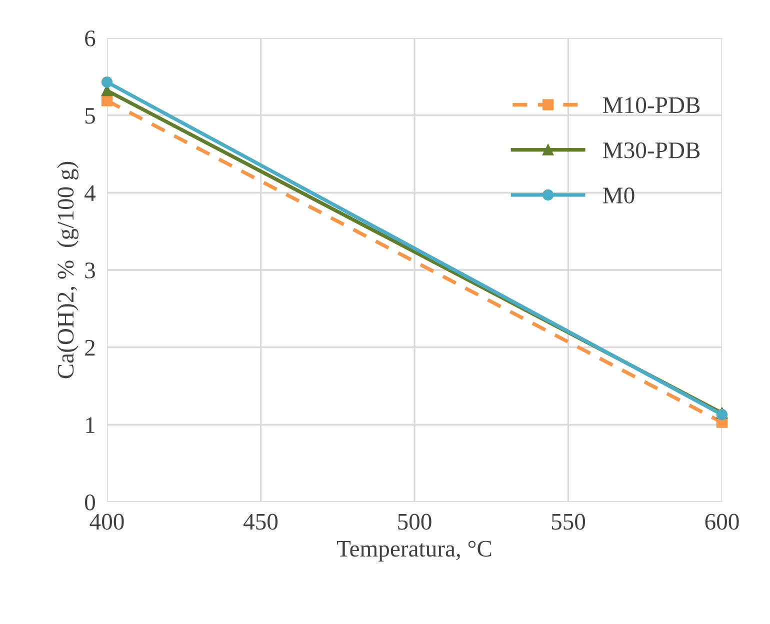  I want to click on x-axis-title: Temperatura, °C, so click(414, 551).